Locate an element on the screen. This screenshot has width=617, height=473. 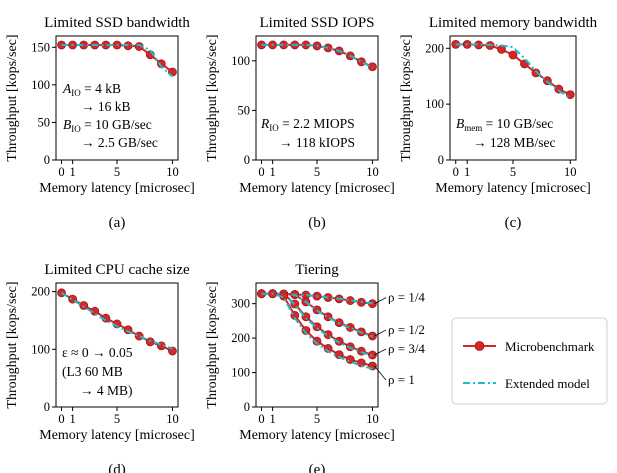
panel-title: Limited SSD bandwidth is located at coordinates (117, 23).